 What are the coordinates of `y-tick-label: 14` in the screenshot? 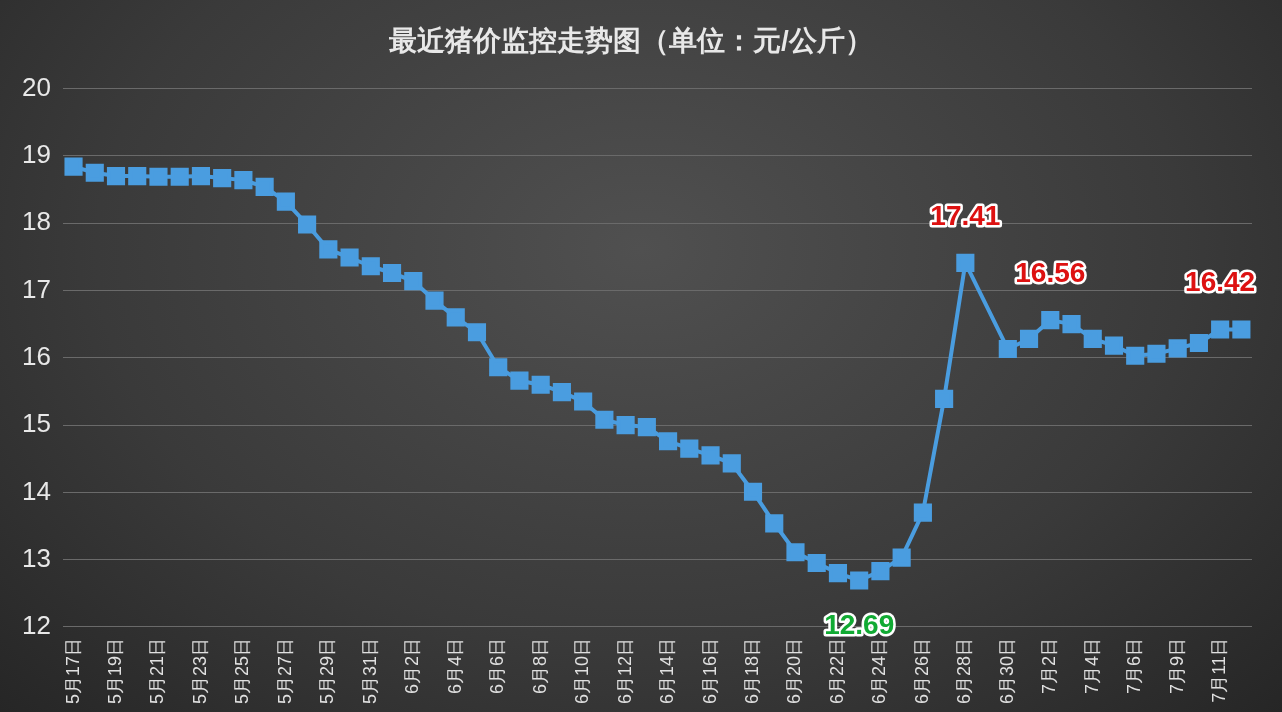 It's located at (36, 490).